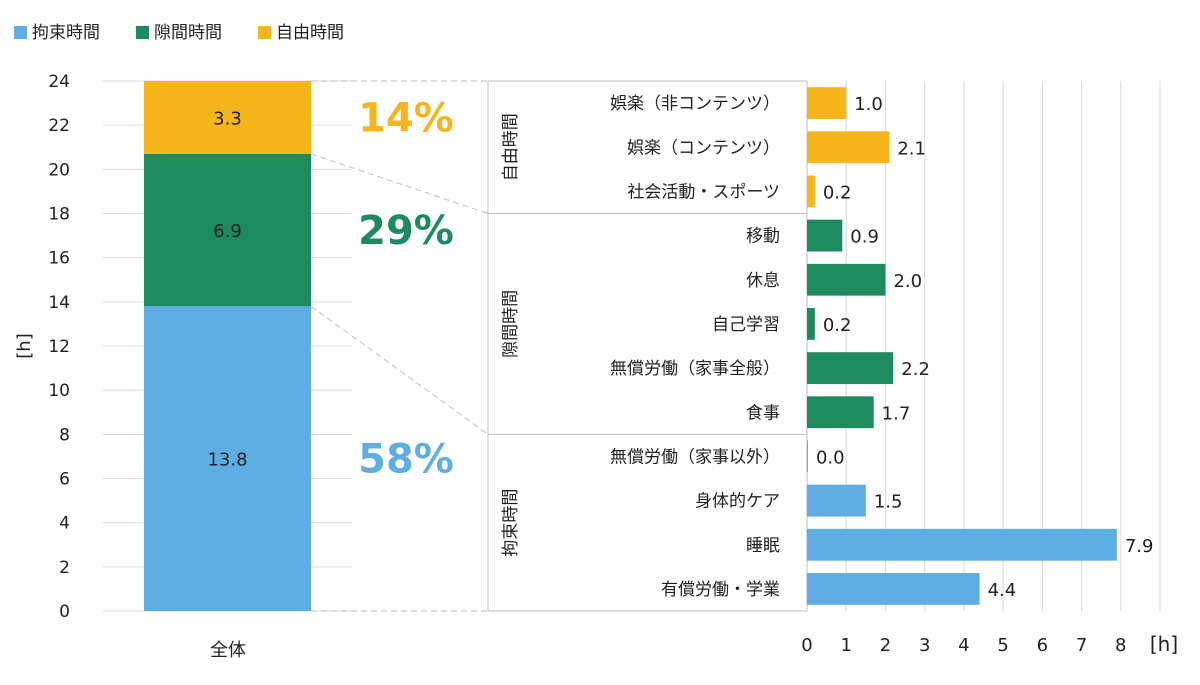 This screenshot has width=1200, height=685. Describe the element at coordinates (64, 480) in the screenshot. I see `y-tick-label: 6` at that location.